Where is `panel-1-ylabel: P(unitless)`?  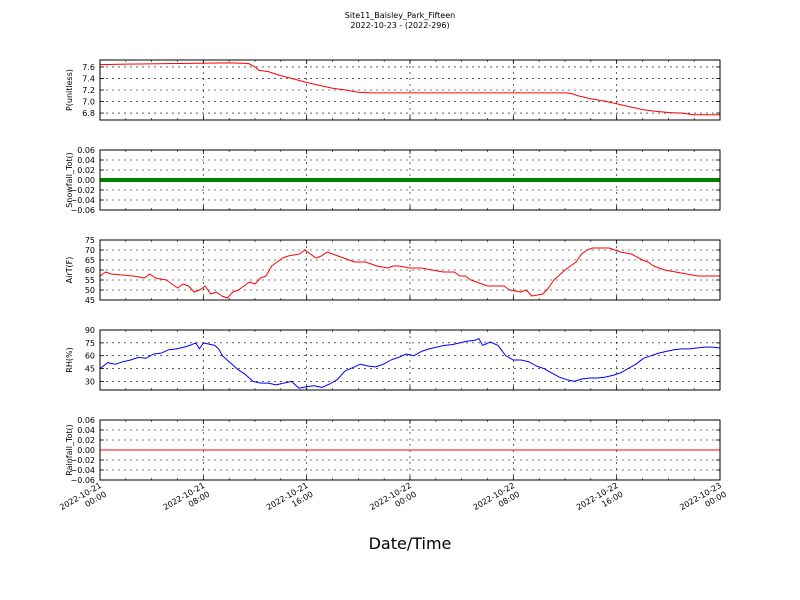 panel-1-ylabel: P(unitless) is located at coordinates (69, 90).